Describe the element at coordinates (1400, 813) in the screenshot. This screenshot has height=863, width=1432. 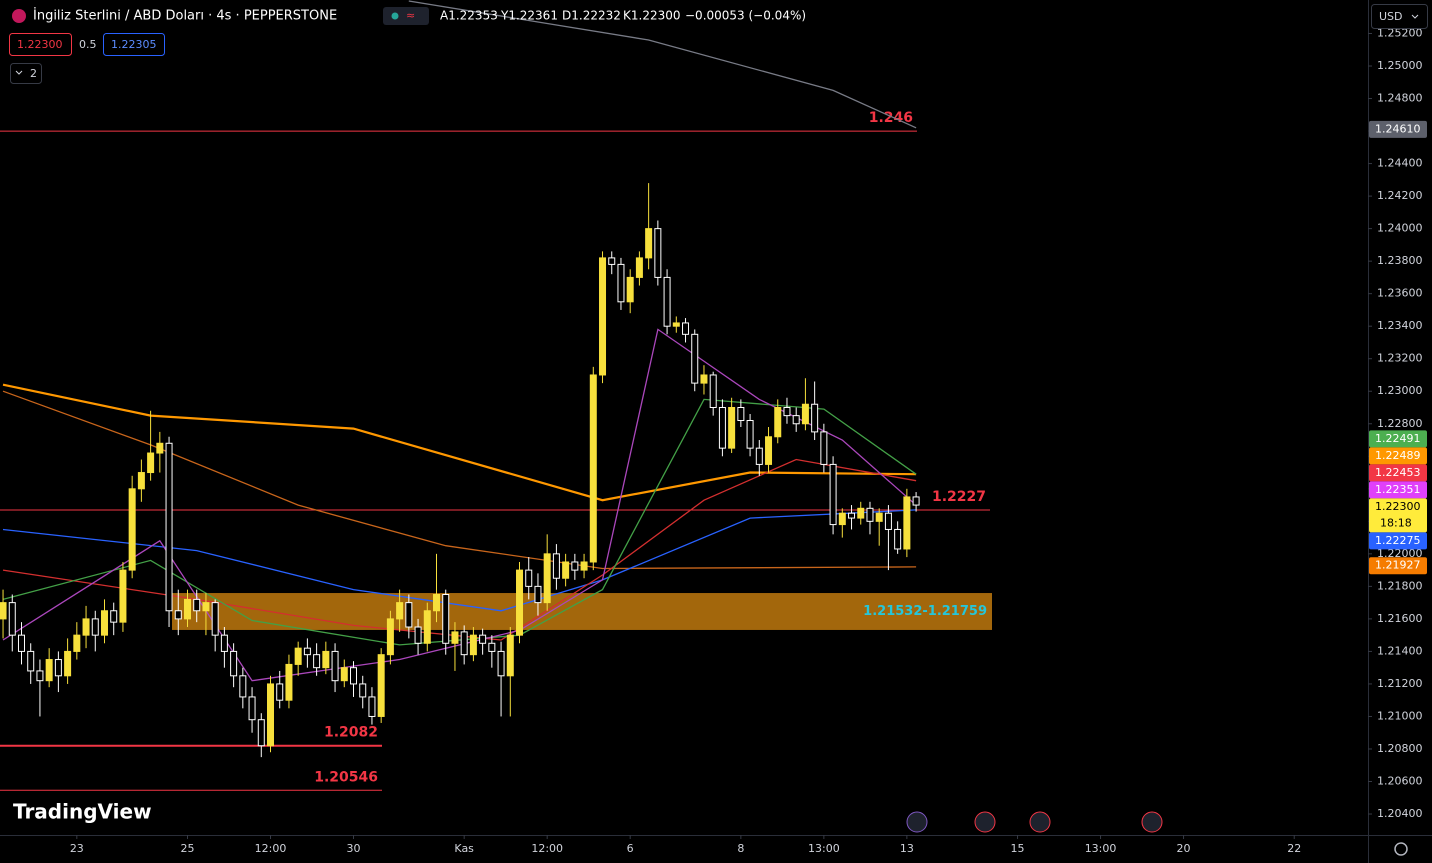
I see `y-tick-label: 1.20400` at that location.